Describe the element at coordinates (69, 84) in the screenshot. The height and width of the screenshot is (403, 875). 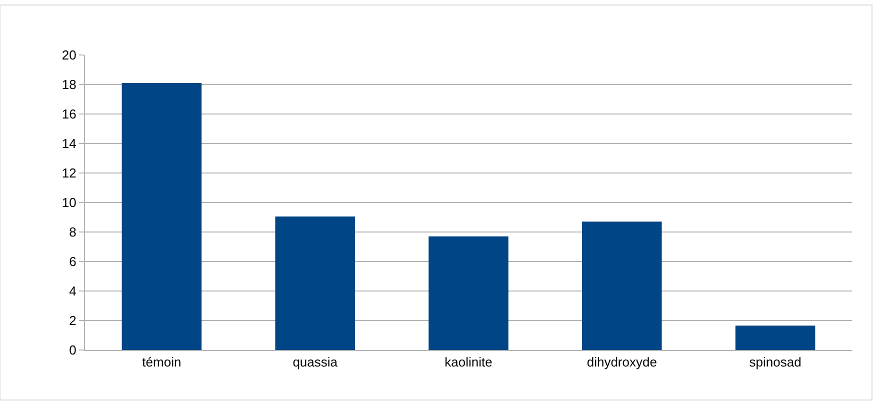
I see `y-tick-label: 18` at that location.